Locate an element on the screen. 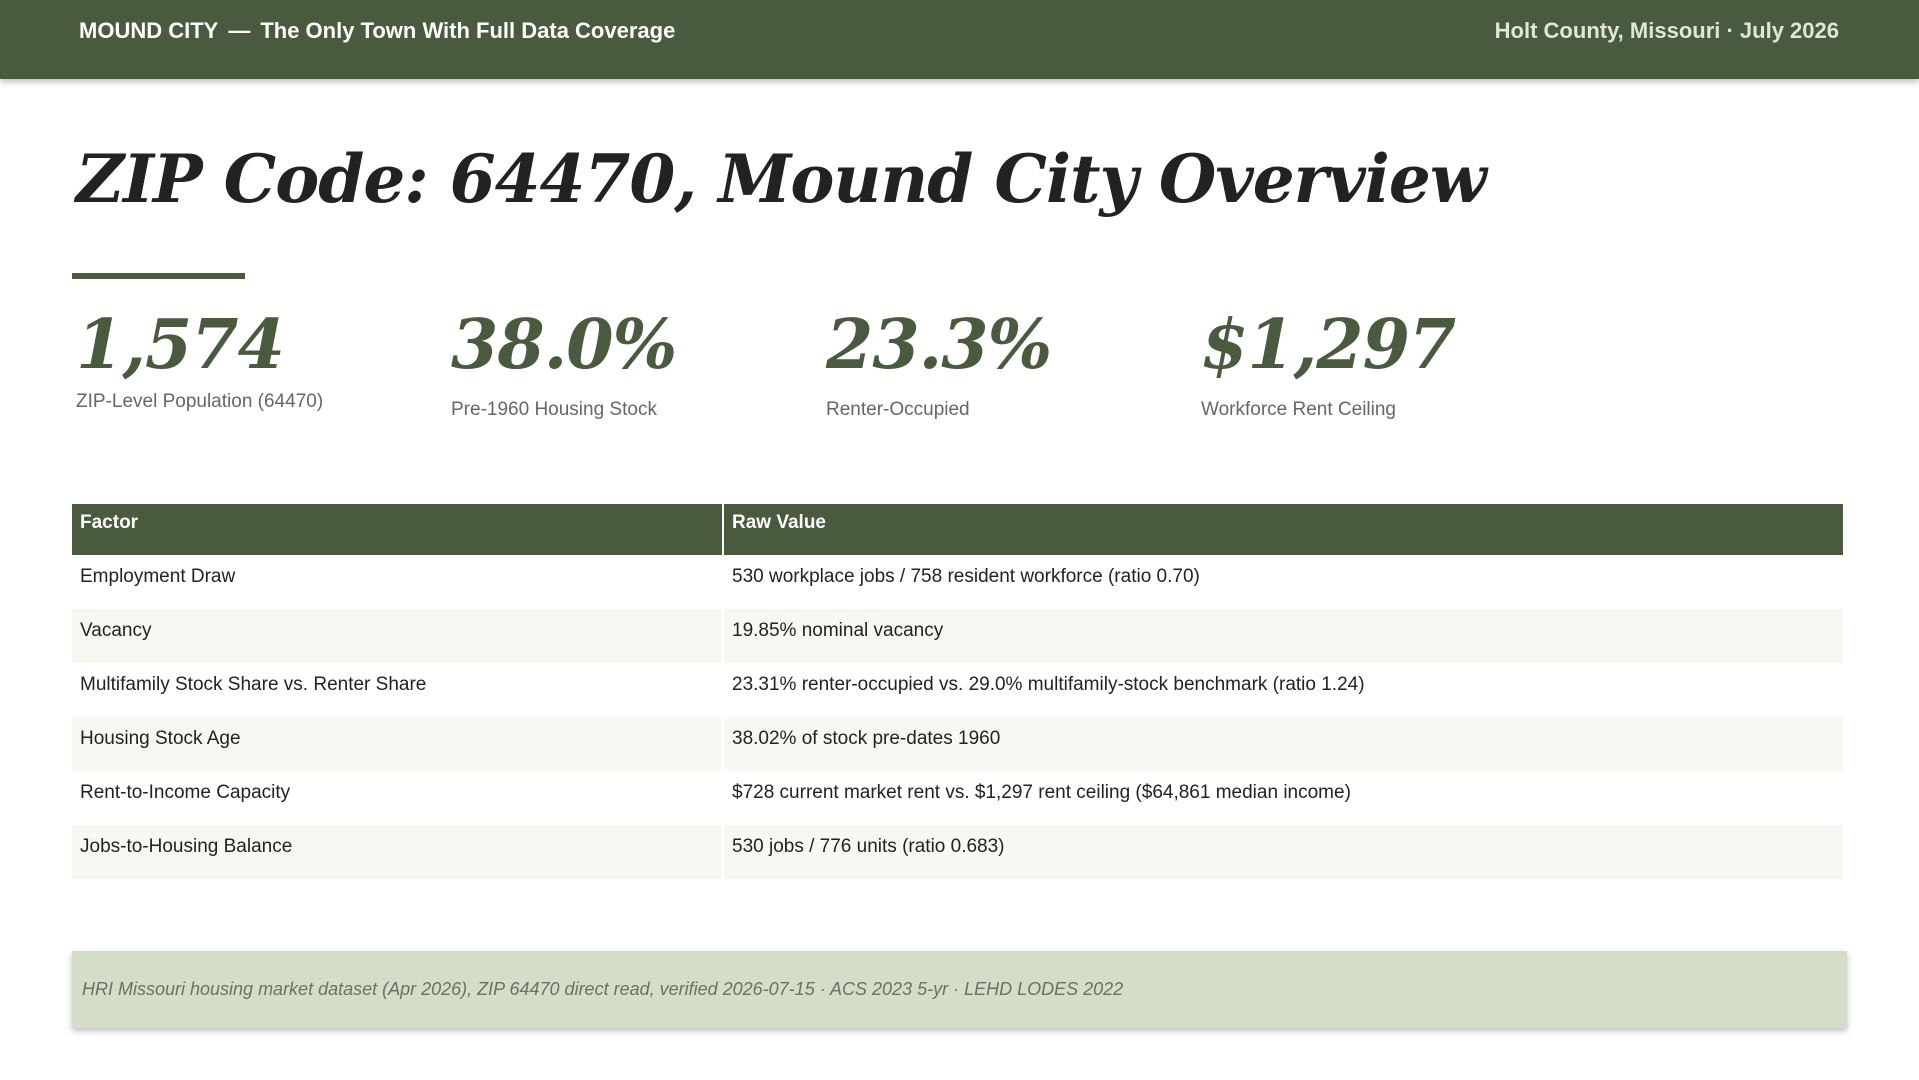  stat-label: Renter-Occupied is located at coordinates (898, 409).